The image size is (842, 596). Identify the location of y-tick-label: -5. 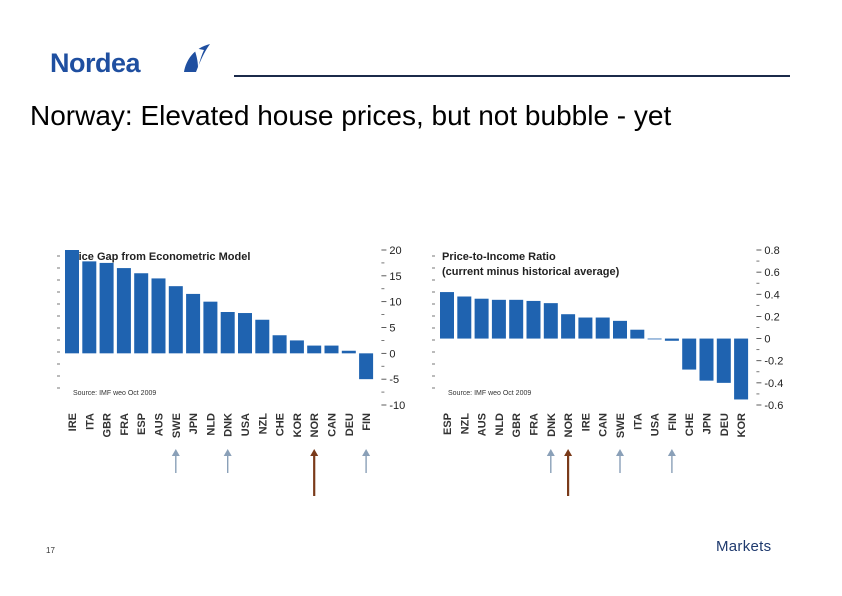
(394, 380).